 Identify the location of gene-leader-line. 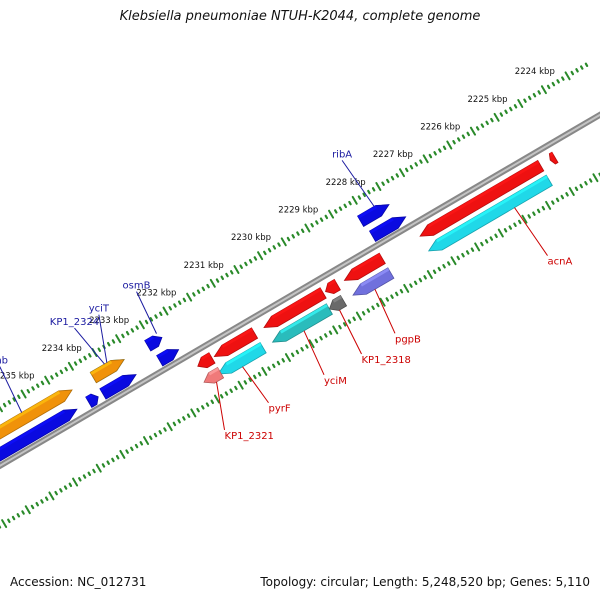
(221, 406).